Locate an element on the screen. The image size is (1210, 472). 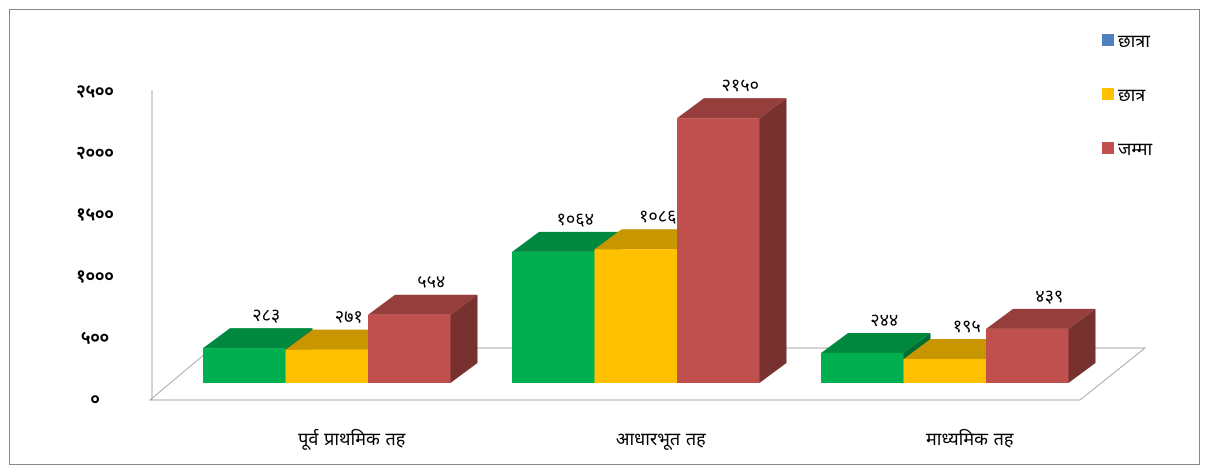
data-label: १०८६ is located at coordinates (657, 216).